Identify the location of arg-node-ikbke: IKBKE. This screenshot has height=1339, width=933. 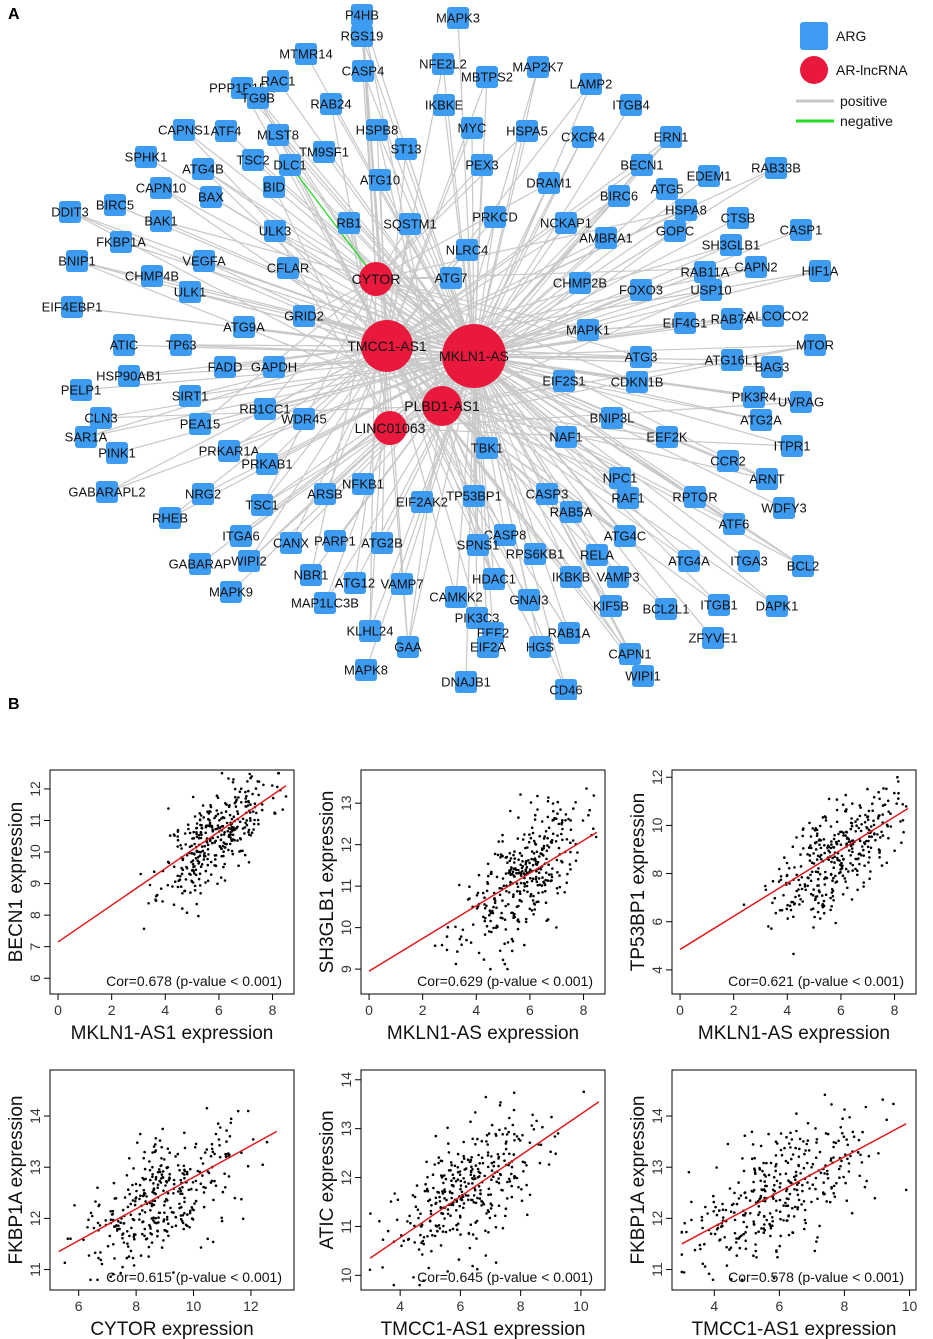
(444, 105).